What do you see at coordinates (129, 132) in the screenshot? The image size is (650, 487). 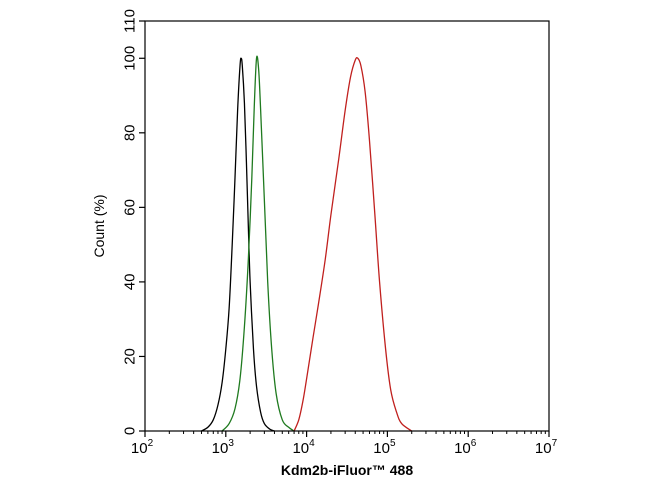 I see `y-tick-label: 80` at bounding box center [129, 132].